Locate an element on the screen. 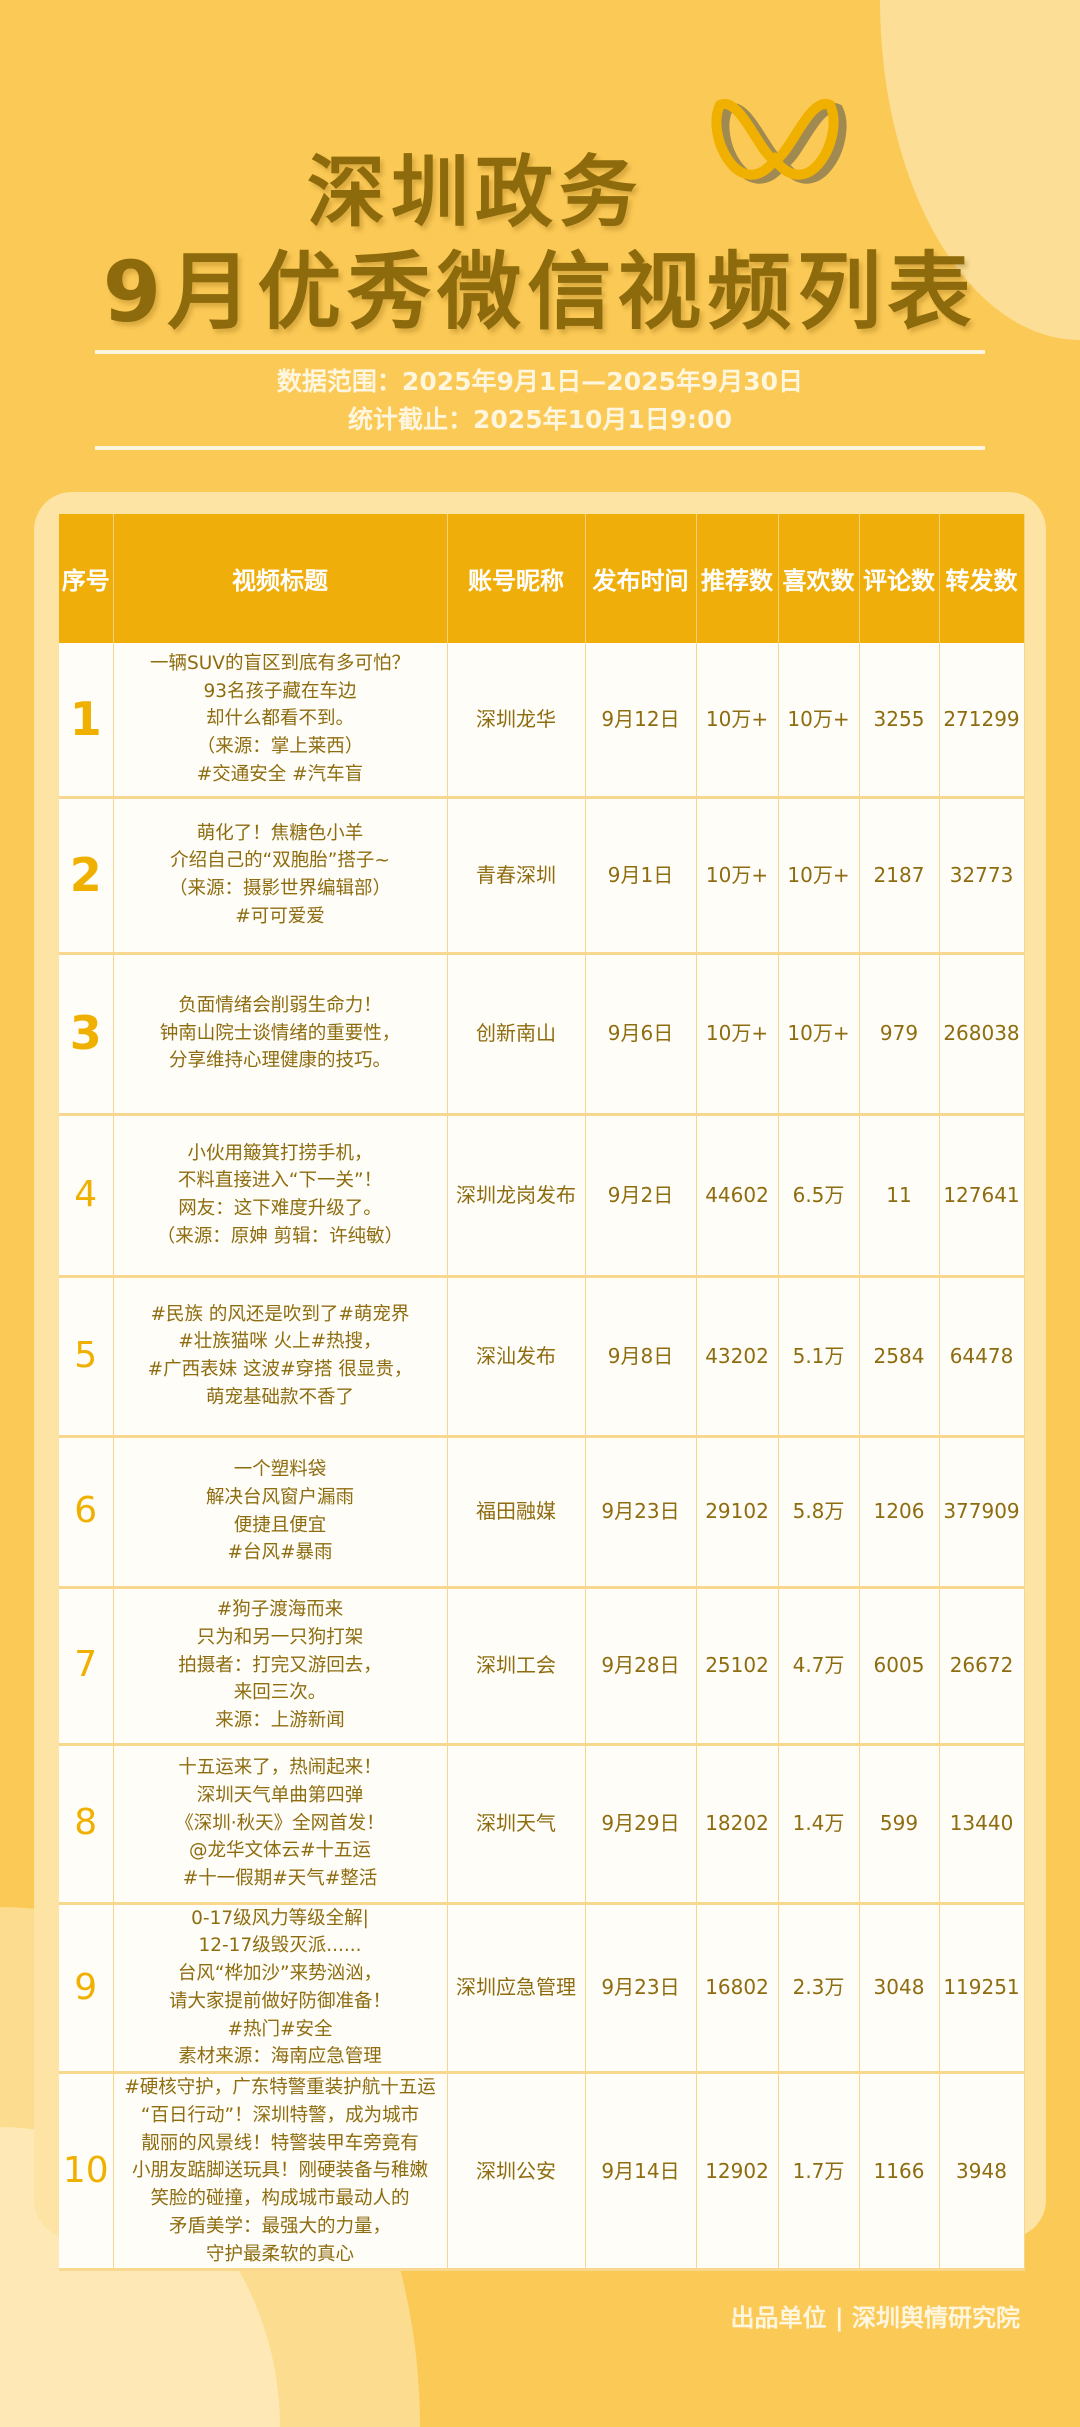  shares-cell: 271299 is located at coordinates (982, 721).